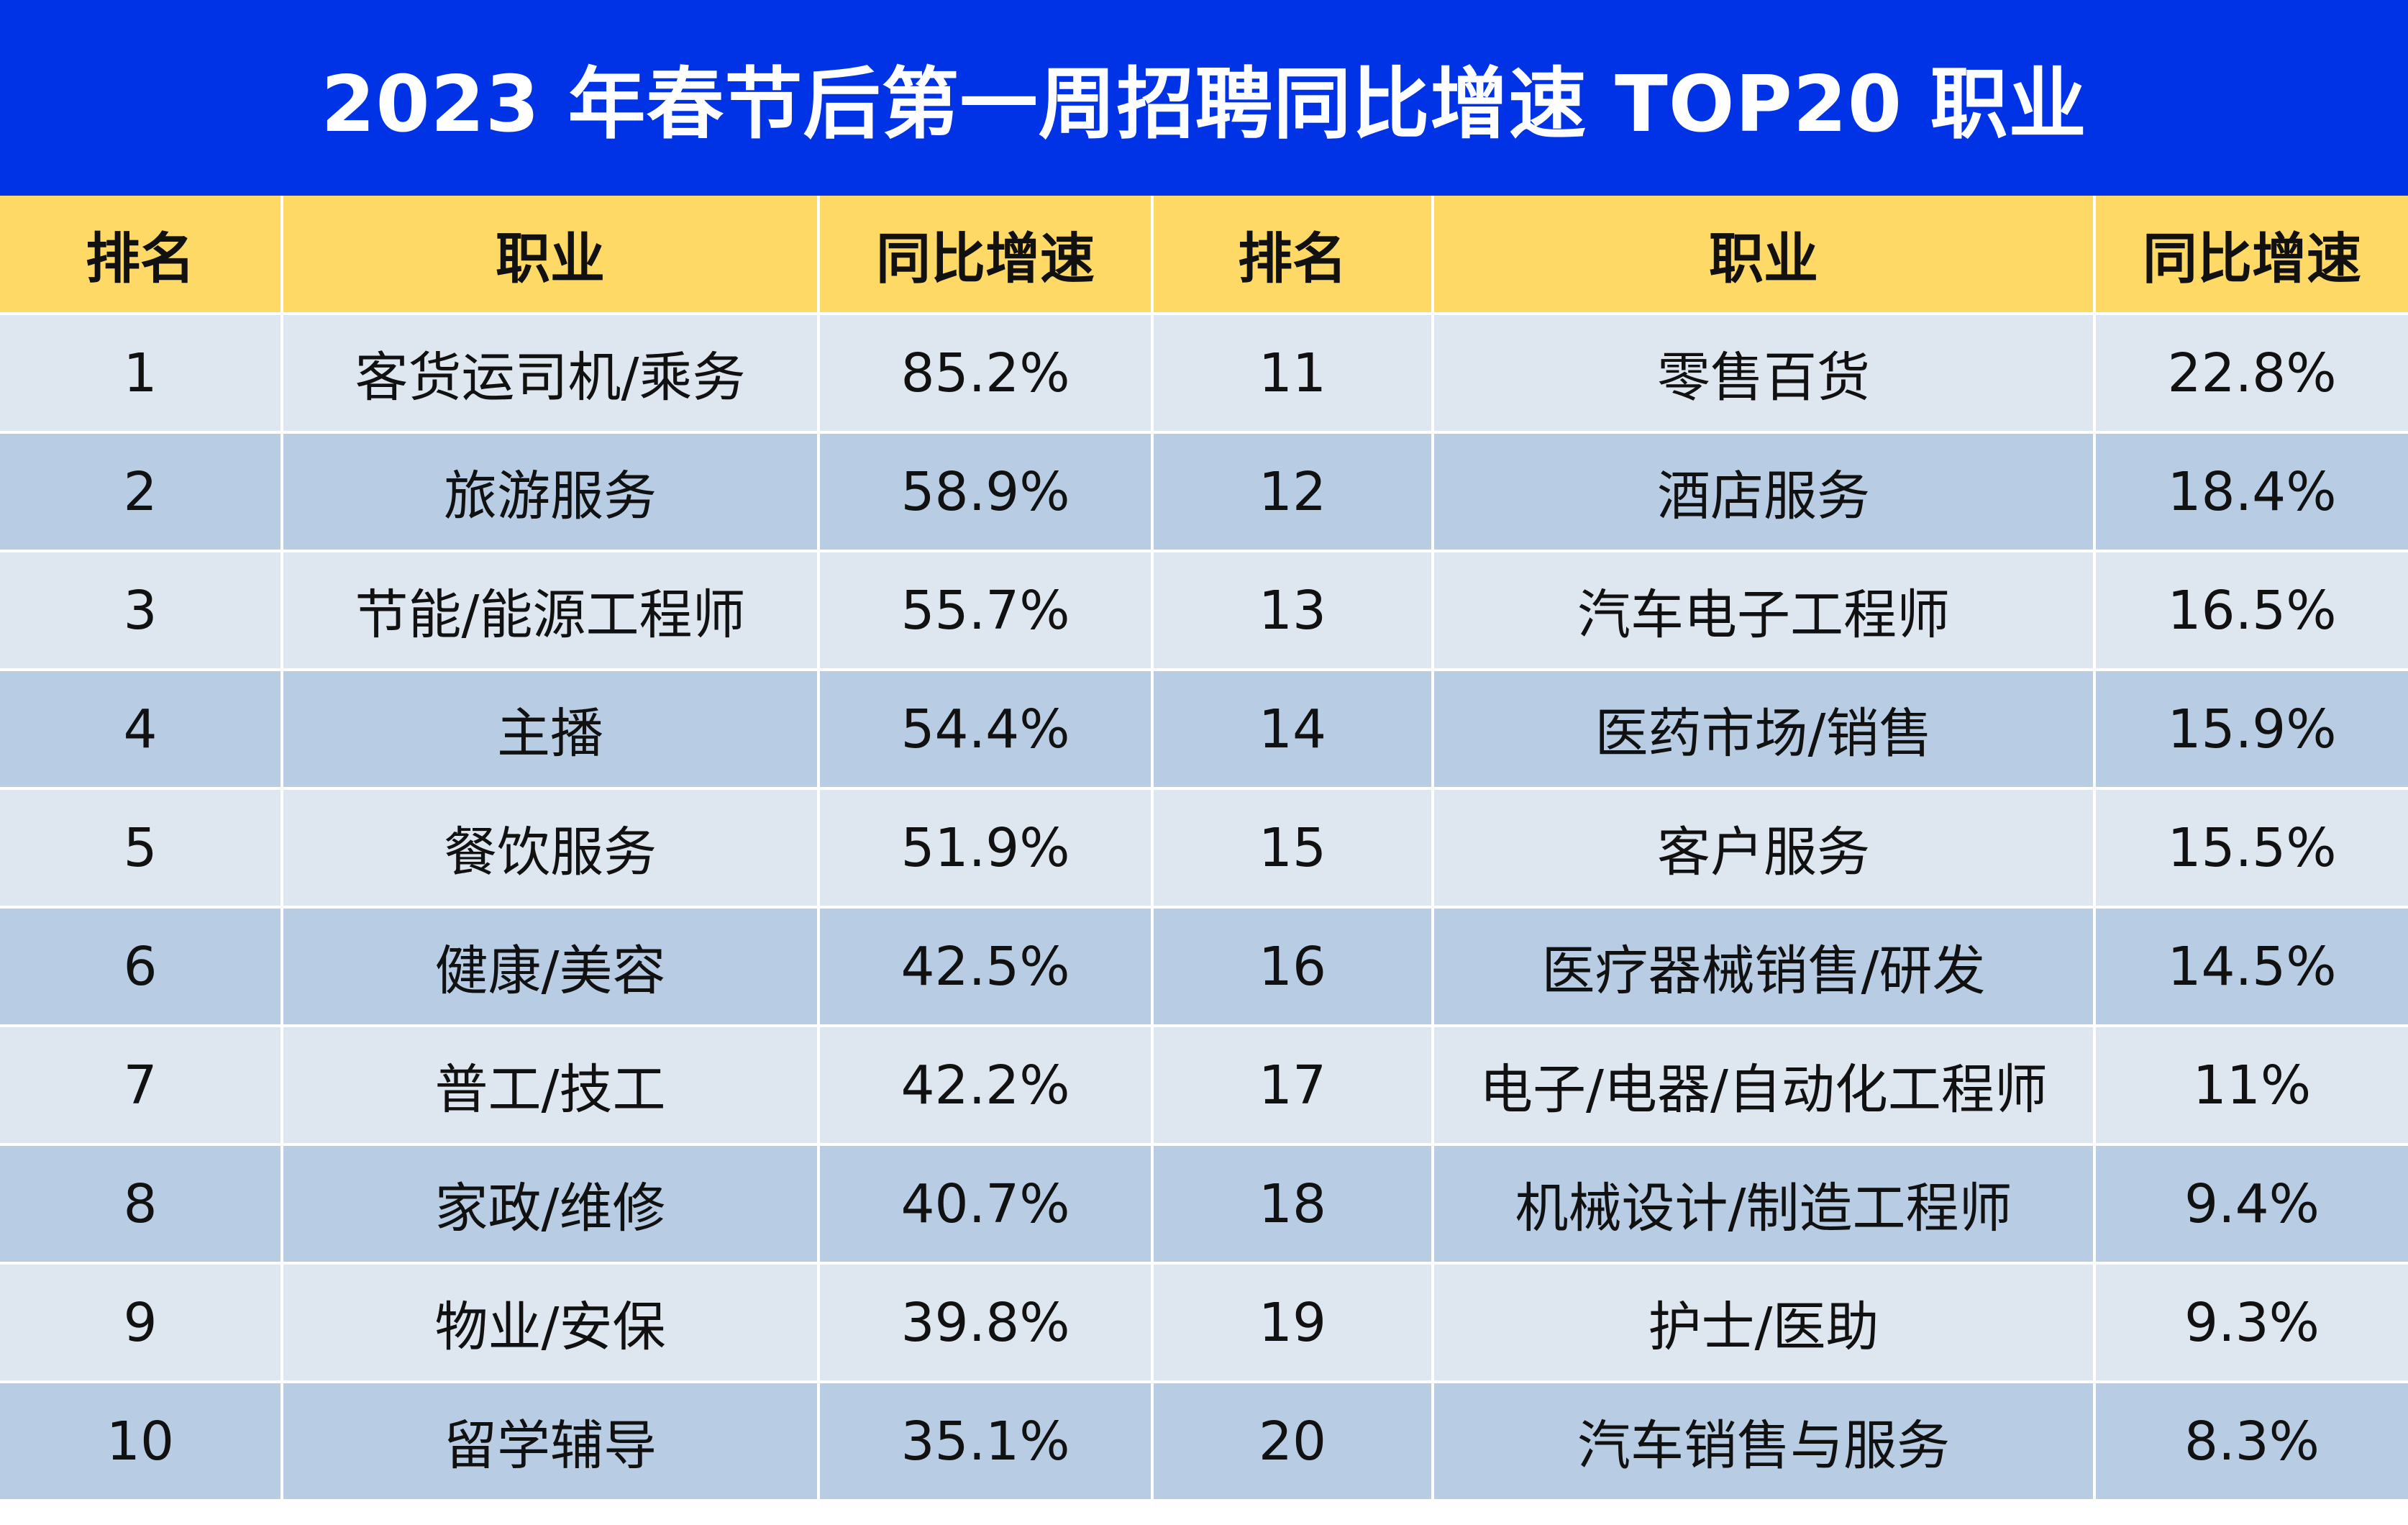  I want to click on table-row: 8 家政/维修 40.7% 18 机械设计/制造工程师 9.4%, so click(1204, 1204).